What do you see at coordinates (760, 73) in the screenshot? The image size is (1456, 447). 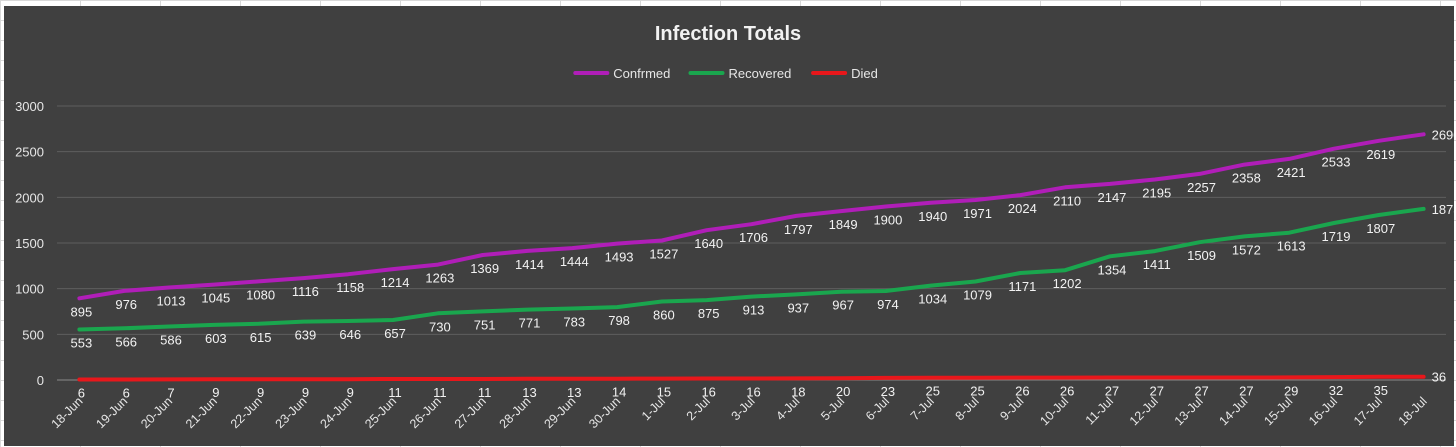 I see `legend-label: Recovered` at bounding box center [760, 73].